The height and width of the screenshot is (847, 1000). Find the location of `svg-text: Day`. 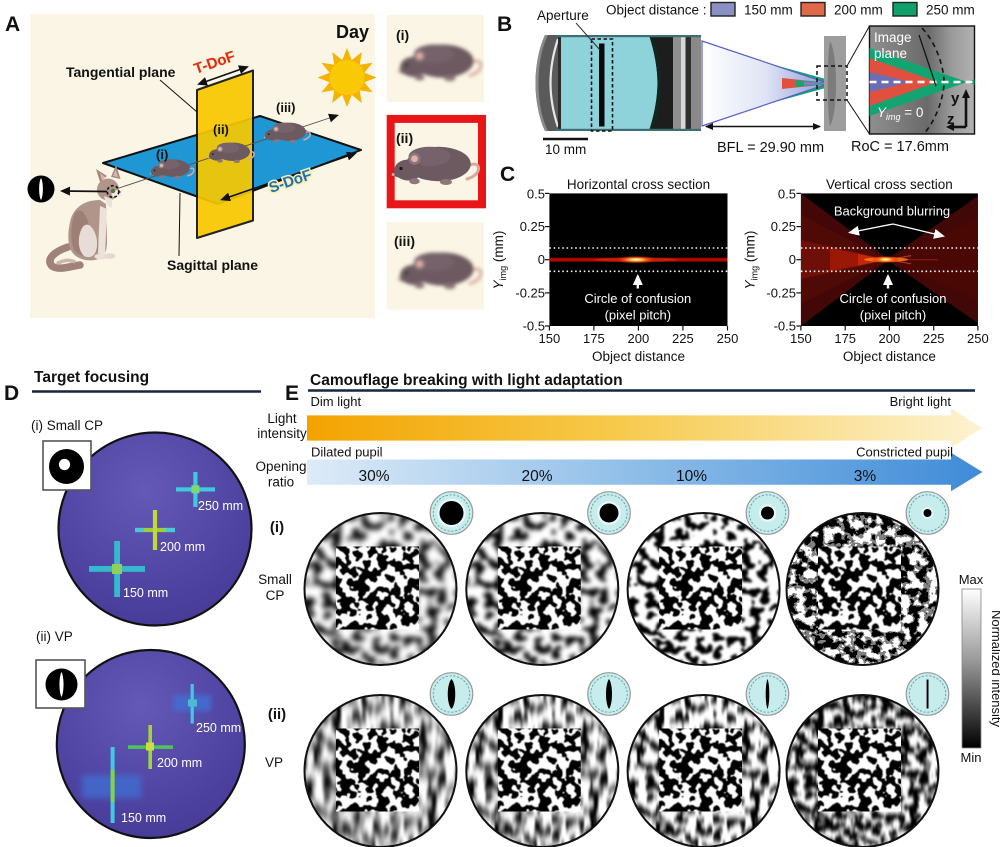

svg-text: Day is located at coordinates (352, 32).